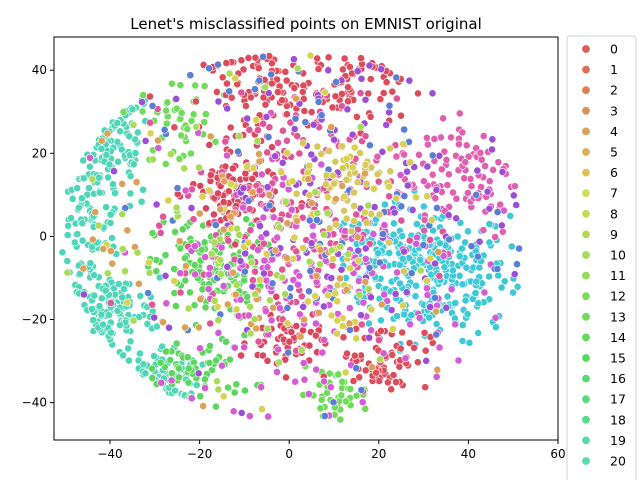 The image size is (640, 484). I want to click on x-axis-ticks: −40 −20 0 20 40 60, so click(331, 450).